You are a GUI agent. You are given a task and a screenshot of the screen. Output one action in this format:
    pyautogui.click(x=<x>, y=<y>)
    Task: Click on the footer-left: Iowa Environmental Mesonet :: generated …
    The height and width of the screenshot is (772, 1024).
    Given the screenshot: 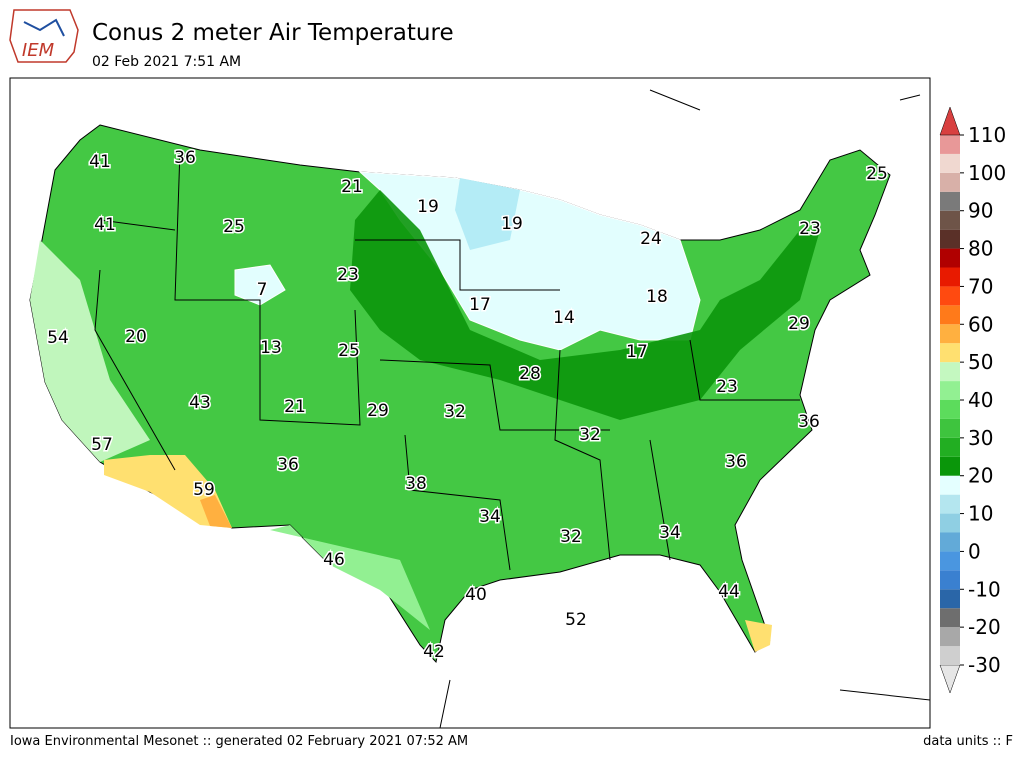 What is the action you would take?
    pyautogui.click(x=239, y=741)
    